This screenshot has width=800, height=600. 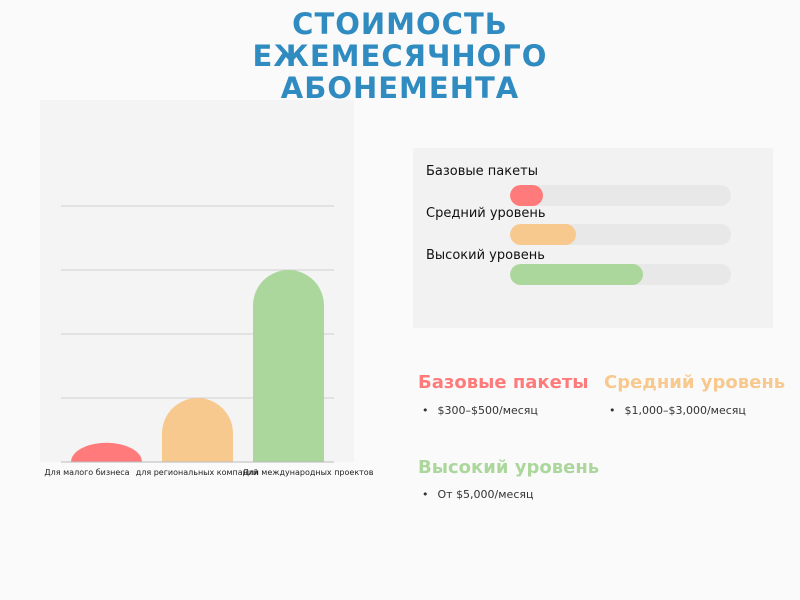 What do you see at coordinates (197, 472) in the screenshot?
I see `x-tick-label: для региональных компаний` at bounding box center [197, 472].